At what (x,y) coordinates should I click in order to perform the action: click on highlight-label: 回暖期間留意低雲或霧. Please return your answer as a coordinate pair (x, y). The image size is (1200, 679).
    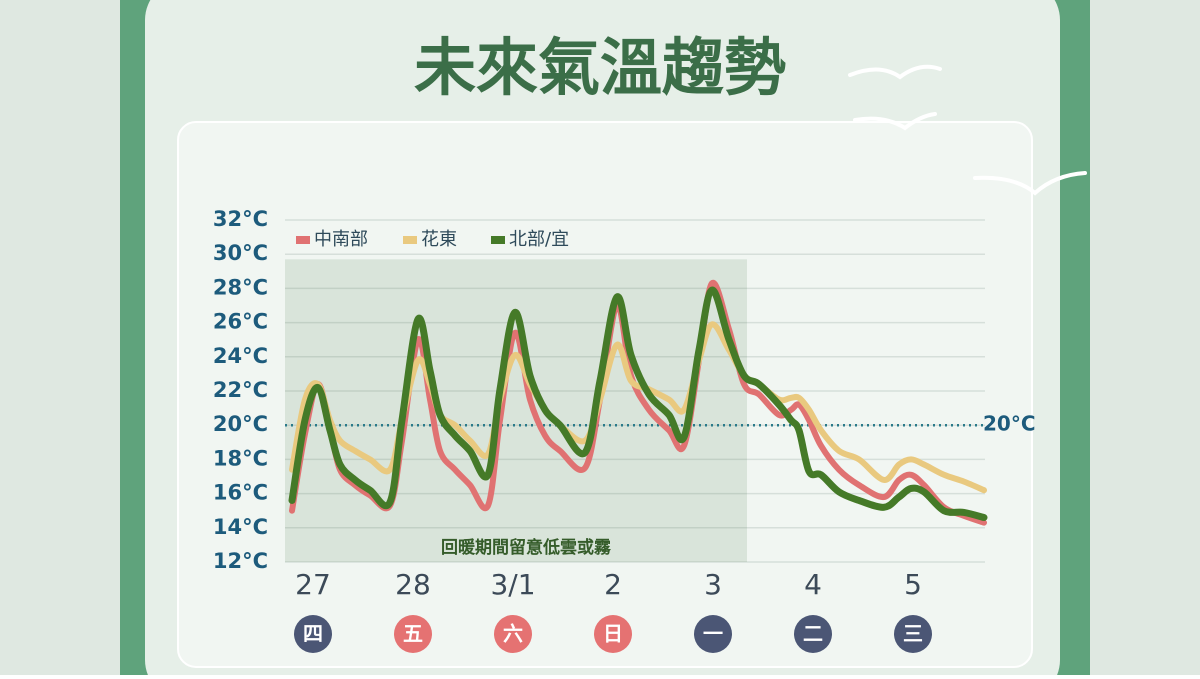
    Looking at the image, I should click on (526, 547).